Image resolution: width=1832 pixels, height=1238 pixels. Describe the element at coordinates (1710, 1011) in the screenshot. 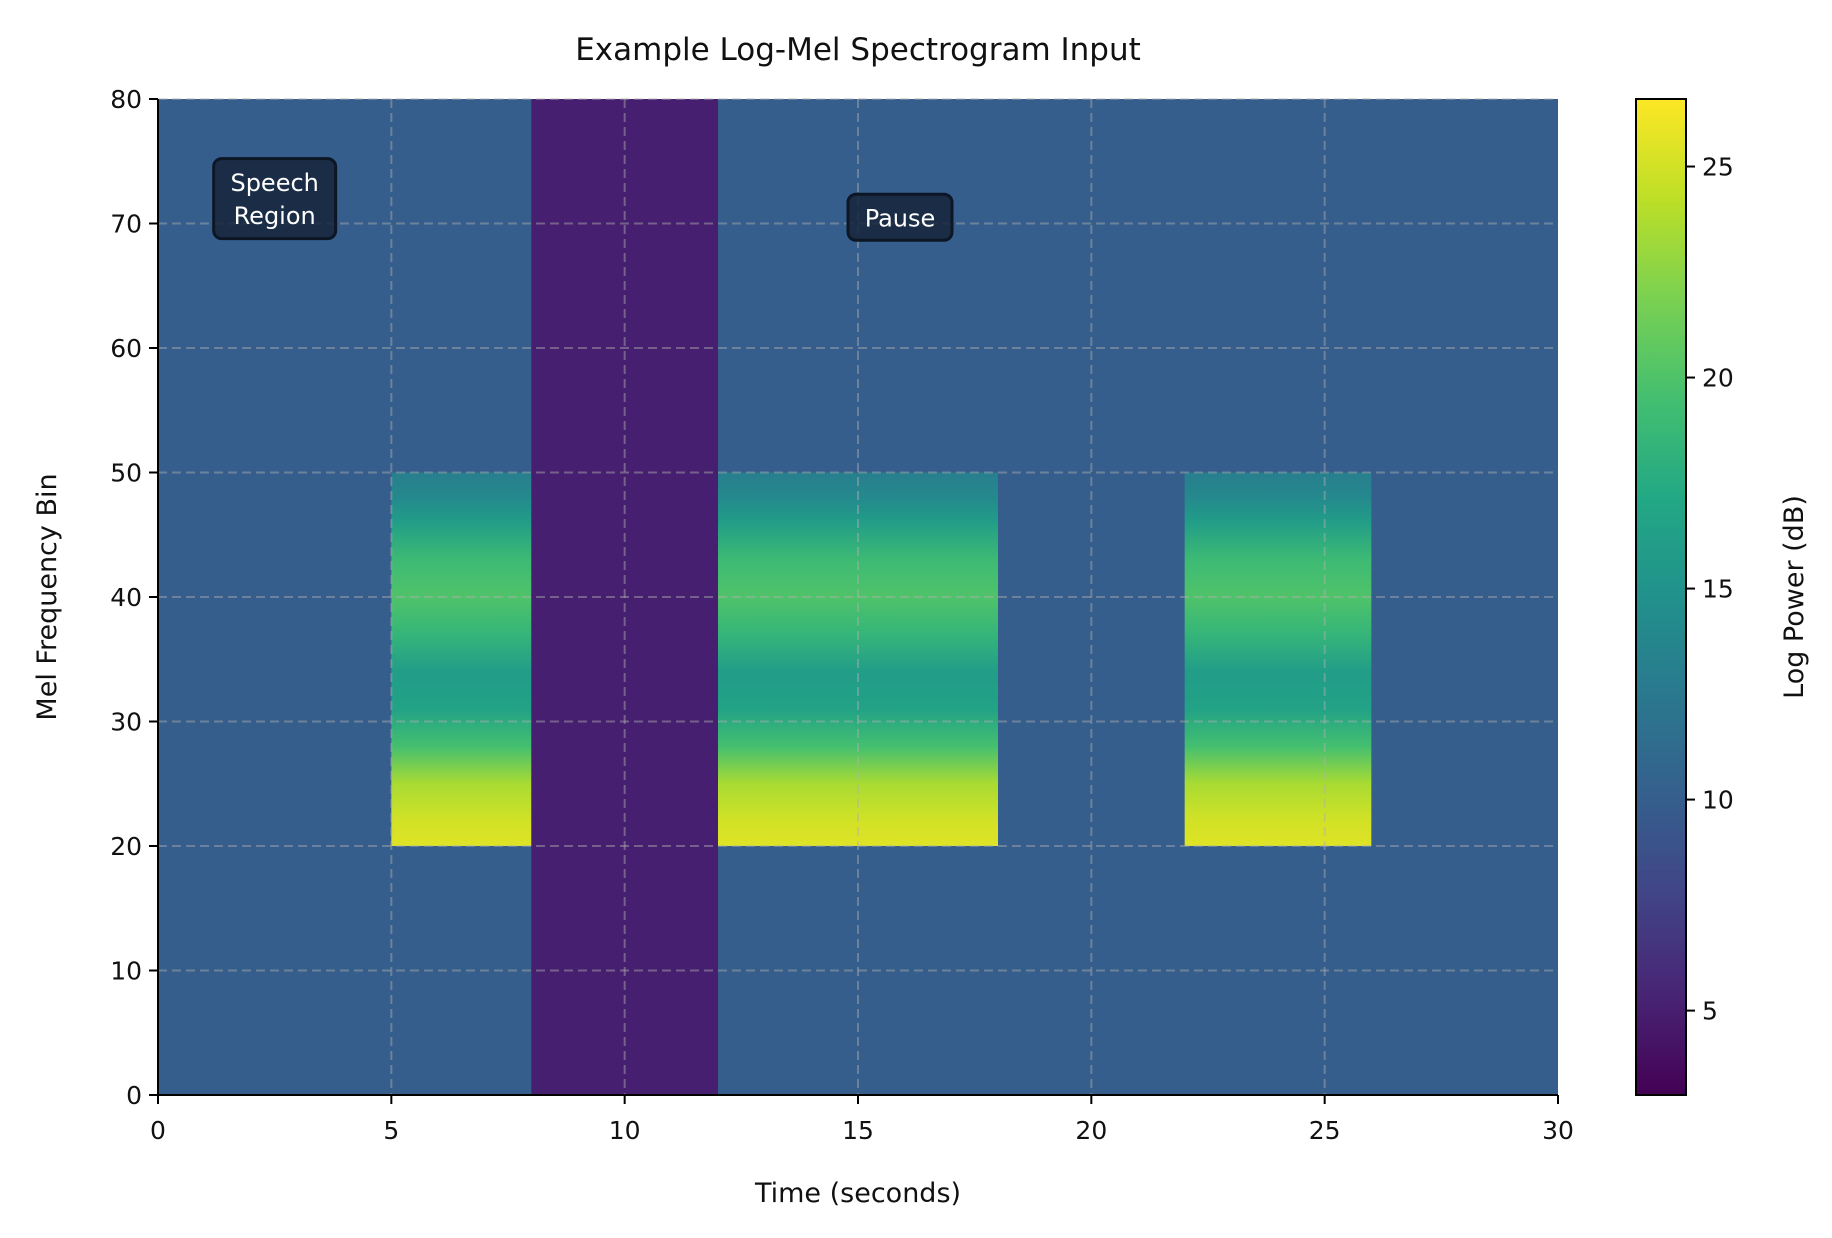

I see `colorbar-tick-label: 5` at that location.